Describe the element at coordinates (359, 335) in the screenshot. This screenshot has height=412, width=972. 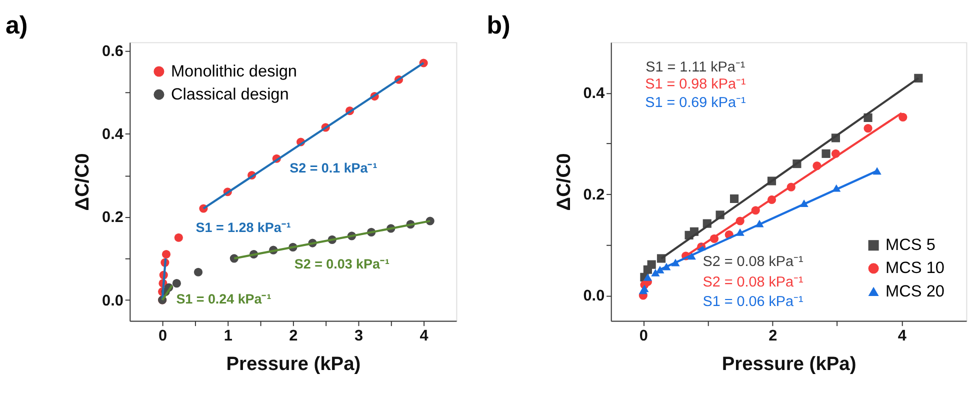
I see `x-tick-label: 3` at that location.